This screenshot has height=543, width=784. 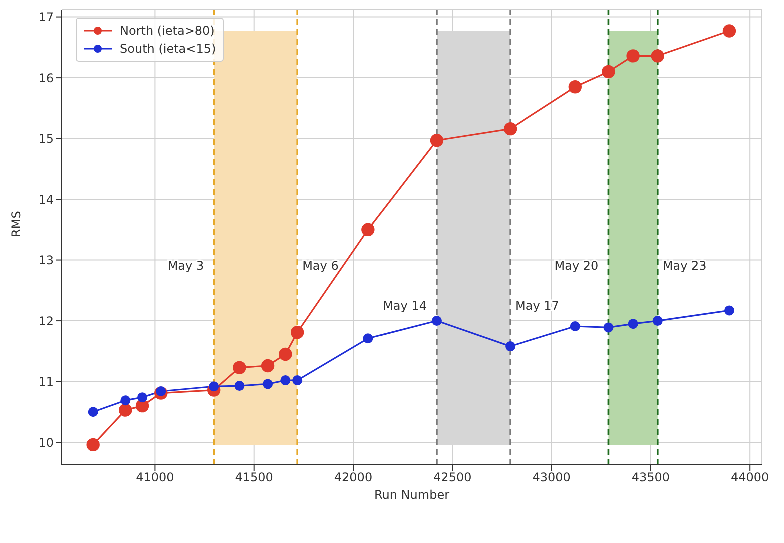 What do you see at coordinates (412, 495) in the screenshot?
I see `x-axis-title: Run Number` at bounding box center [412, 495].